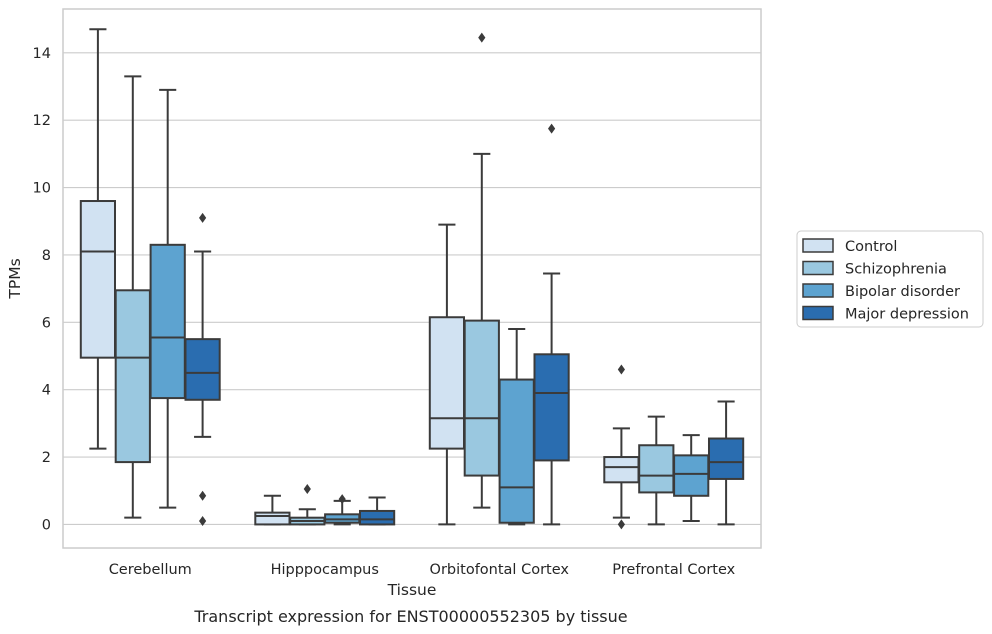 Image resolution: width=992 pixels, height=634 pixels. What do you see at coordinates (46, 323) in the screenshot?
I see `y-tick-label: 6` at bounding box center [46, 323].